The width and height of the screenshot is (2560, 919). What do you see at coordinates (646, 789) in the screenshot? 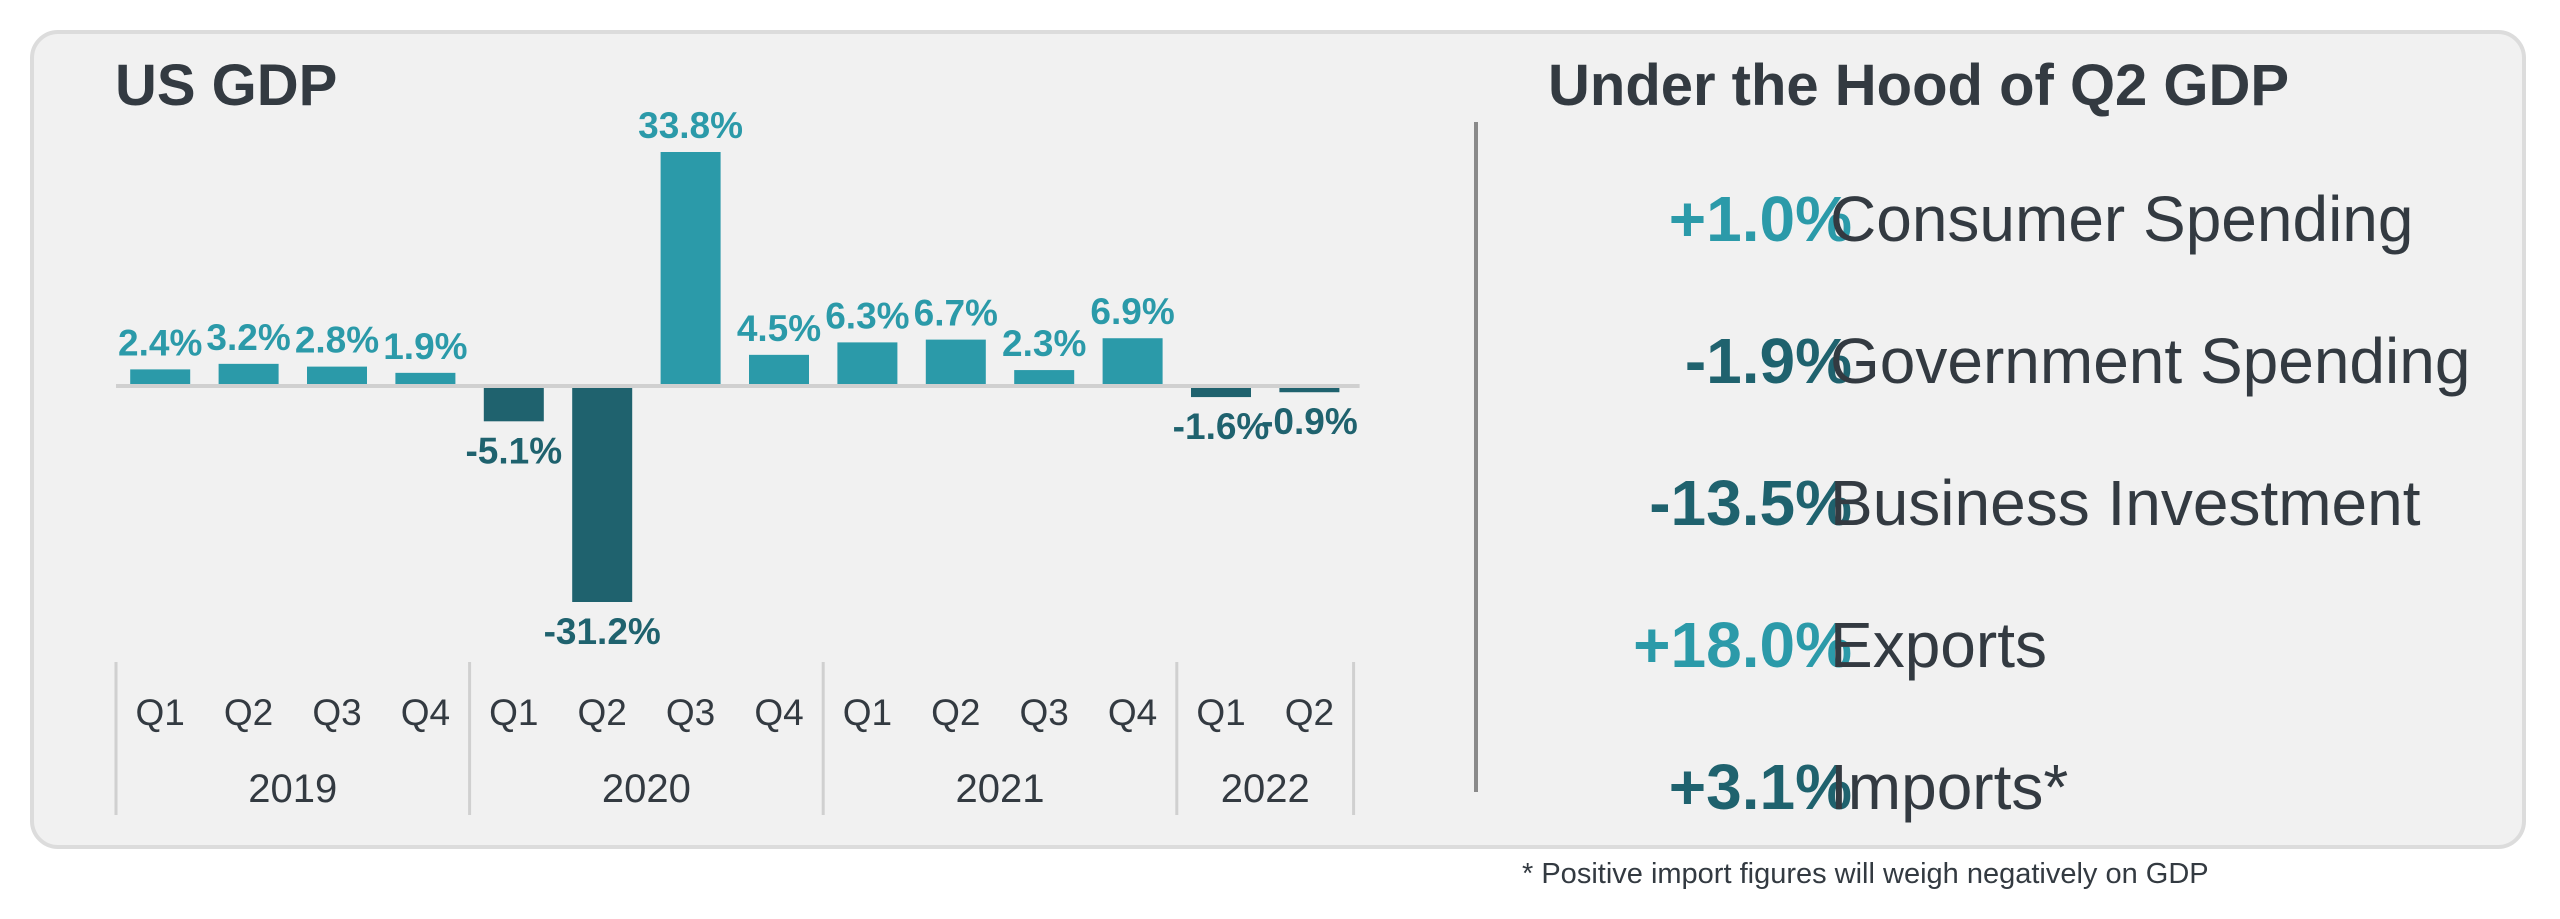
I see `year-label: 2020` at bounding box center [646, 789].